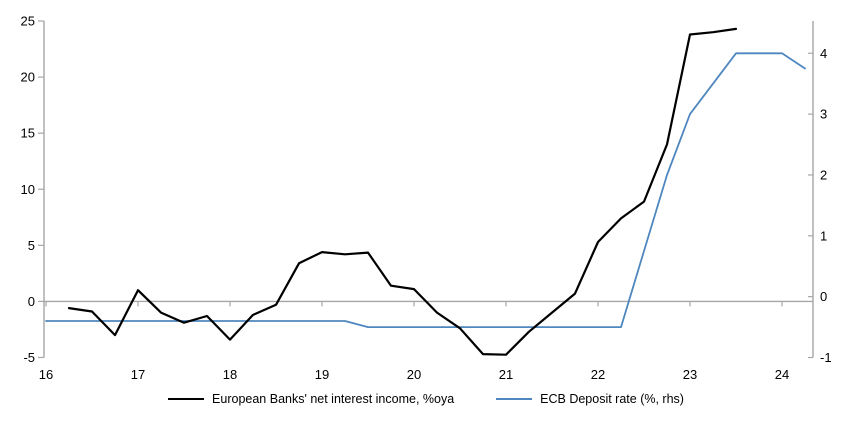 The height and width of the screenshot is (427, 852). I want to click on right-y-axis-label: 4, so click(823, 53).